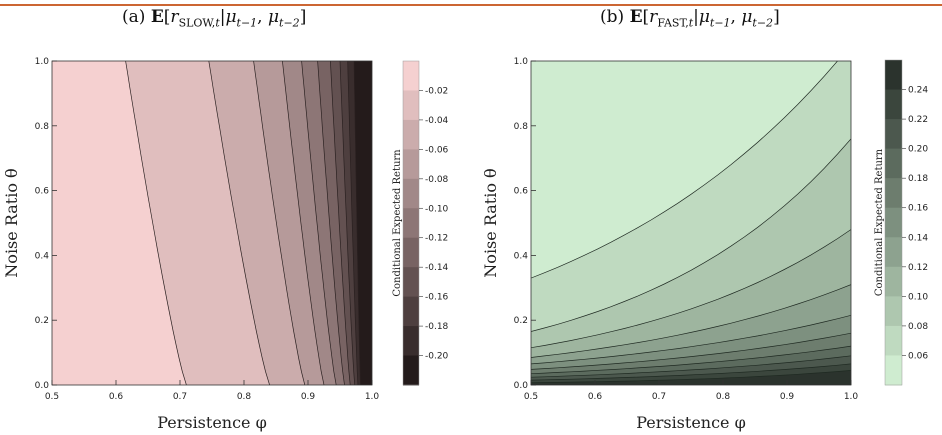  Describe the element at coordinates (437, 121) in the screenshot. I see `colorbar-tick-label: -0.04` at that location.